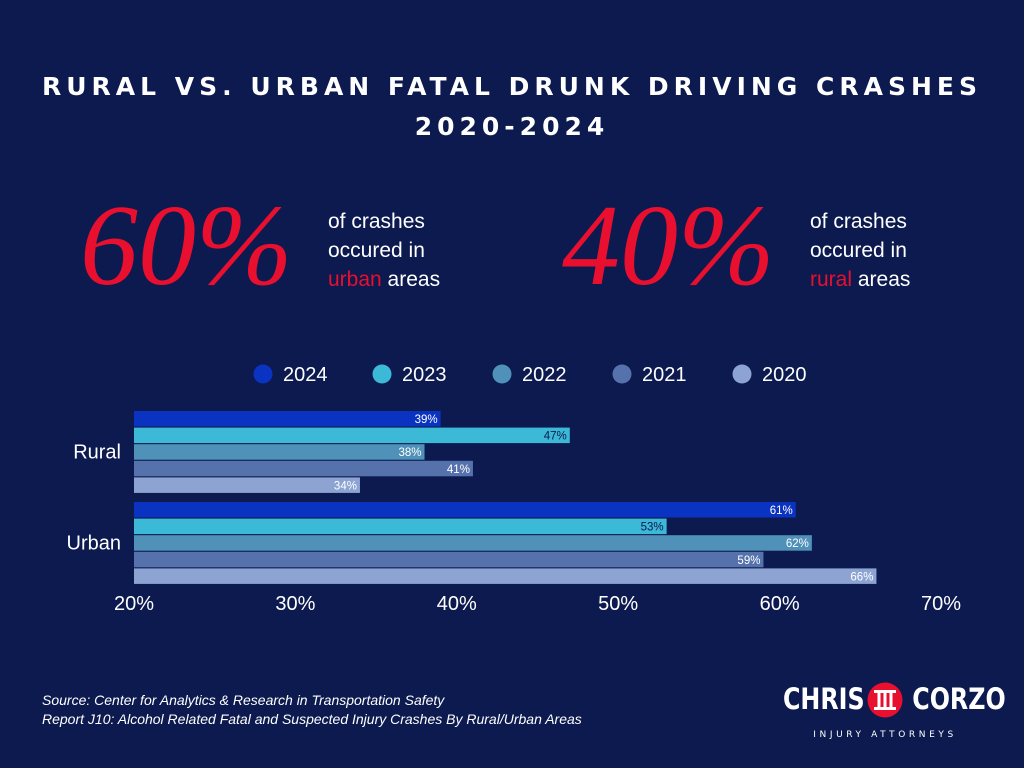 The width and height of the screenshot is (1024, 768). Describe the element at coordinates (279, 452) in the screenshot. I see `bar-rural-2022` at that location.